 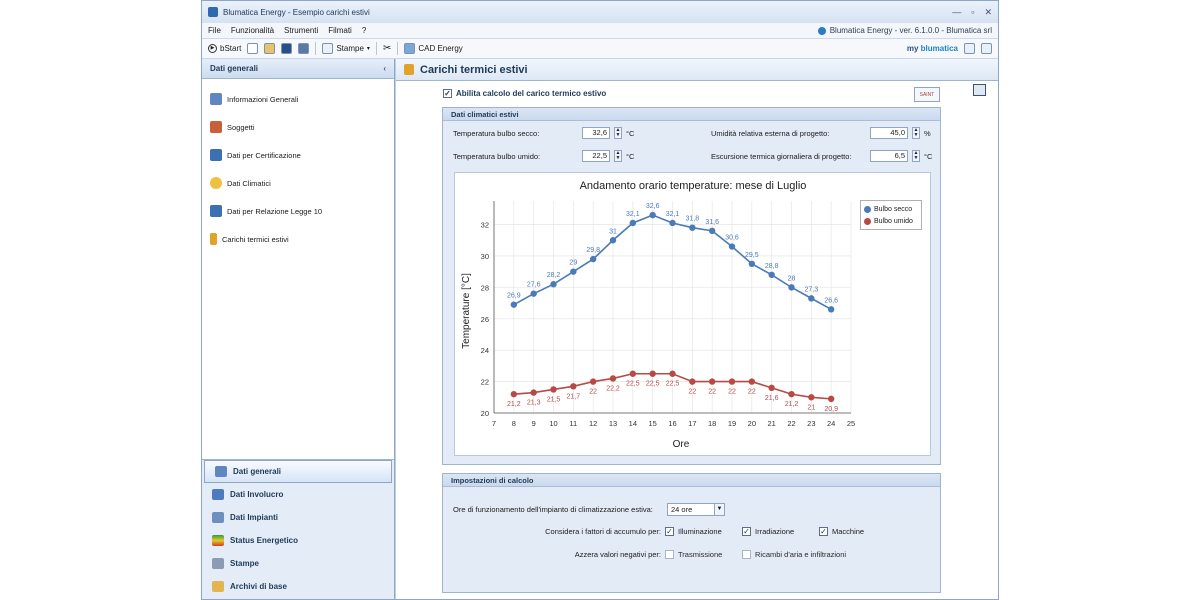 I want to click on save-icon, so click(x=287, y=48).